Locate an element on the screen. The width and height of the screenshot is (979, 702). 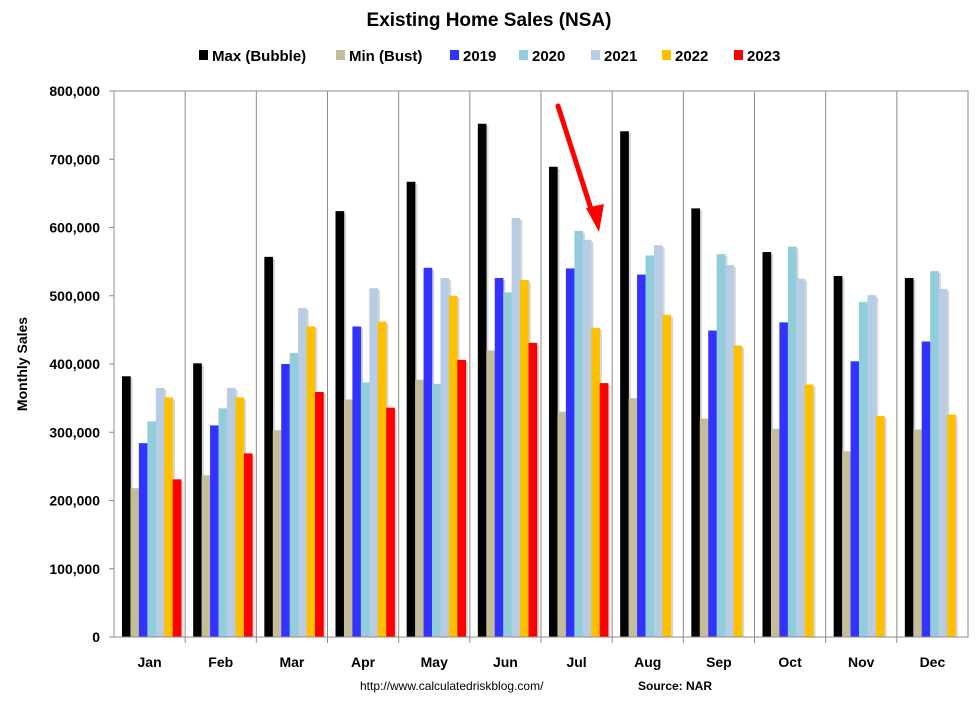
bar-max-bubble-oct is located at coordinates (767, 444).